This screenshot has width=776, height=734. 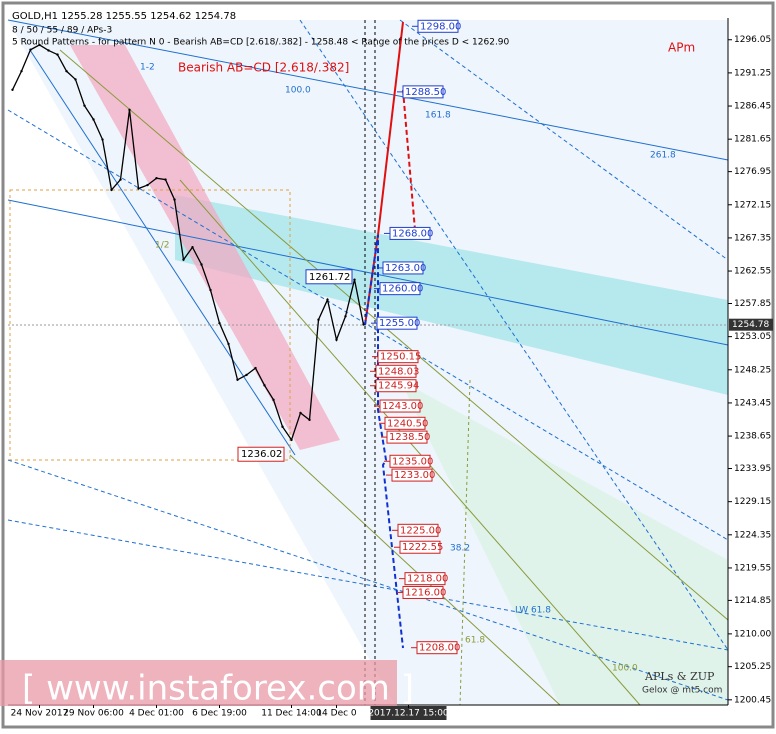 What do you see at coordinates (384, 441) in the screenshot?
I see `projection-down` at bounding box center [384, 441].